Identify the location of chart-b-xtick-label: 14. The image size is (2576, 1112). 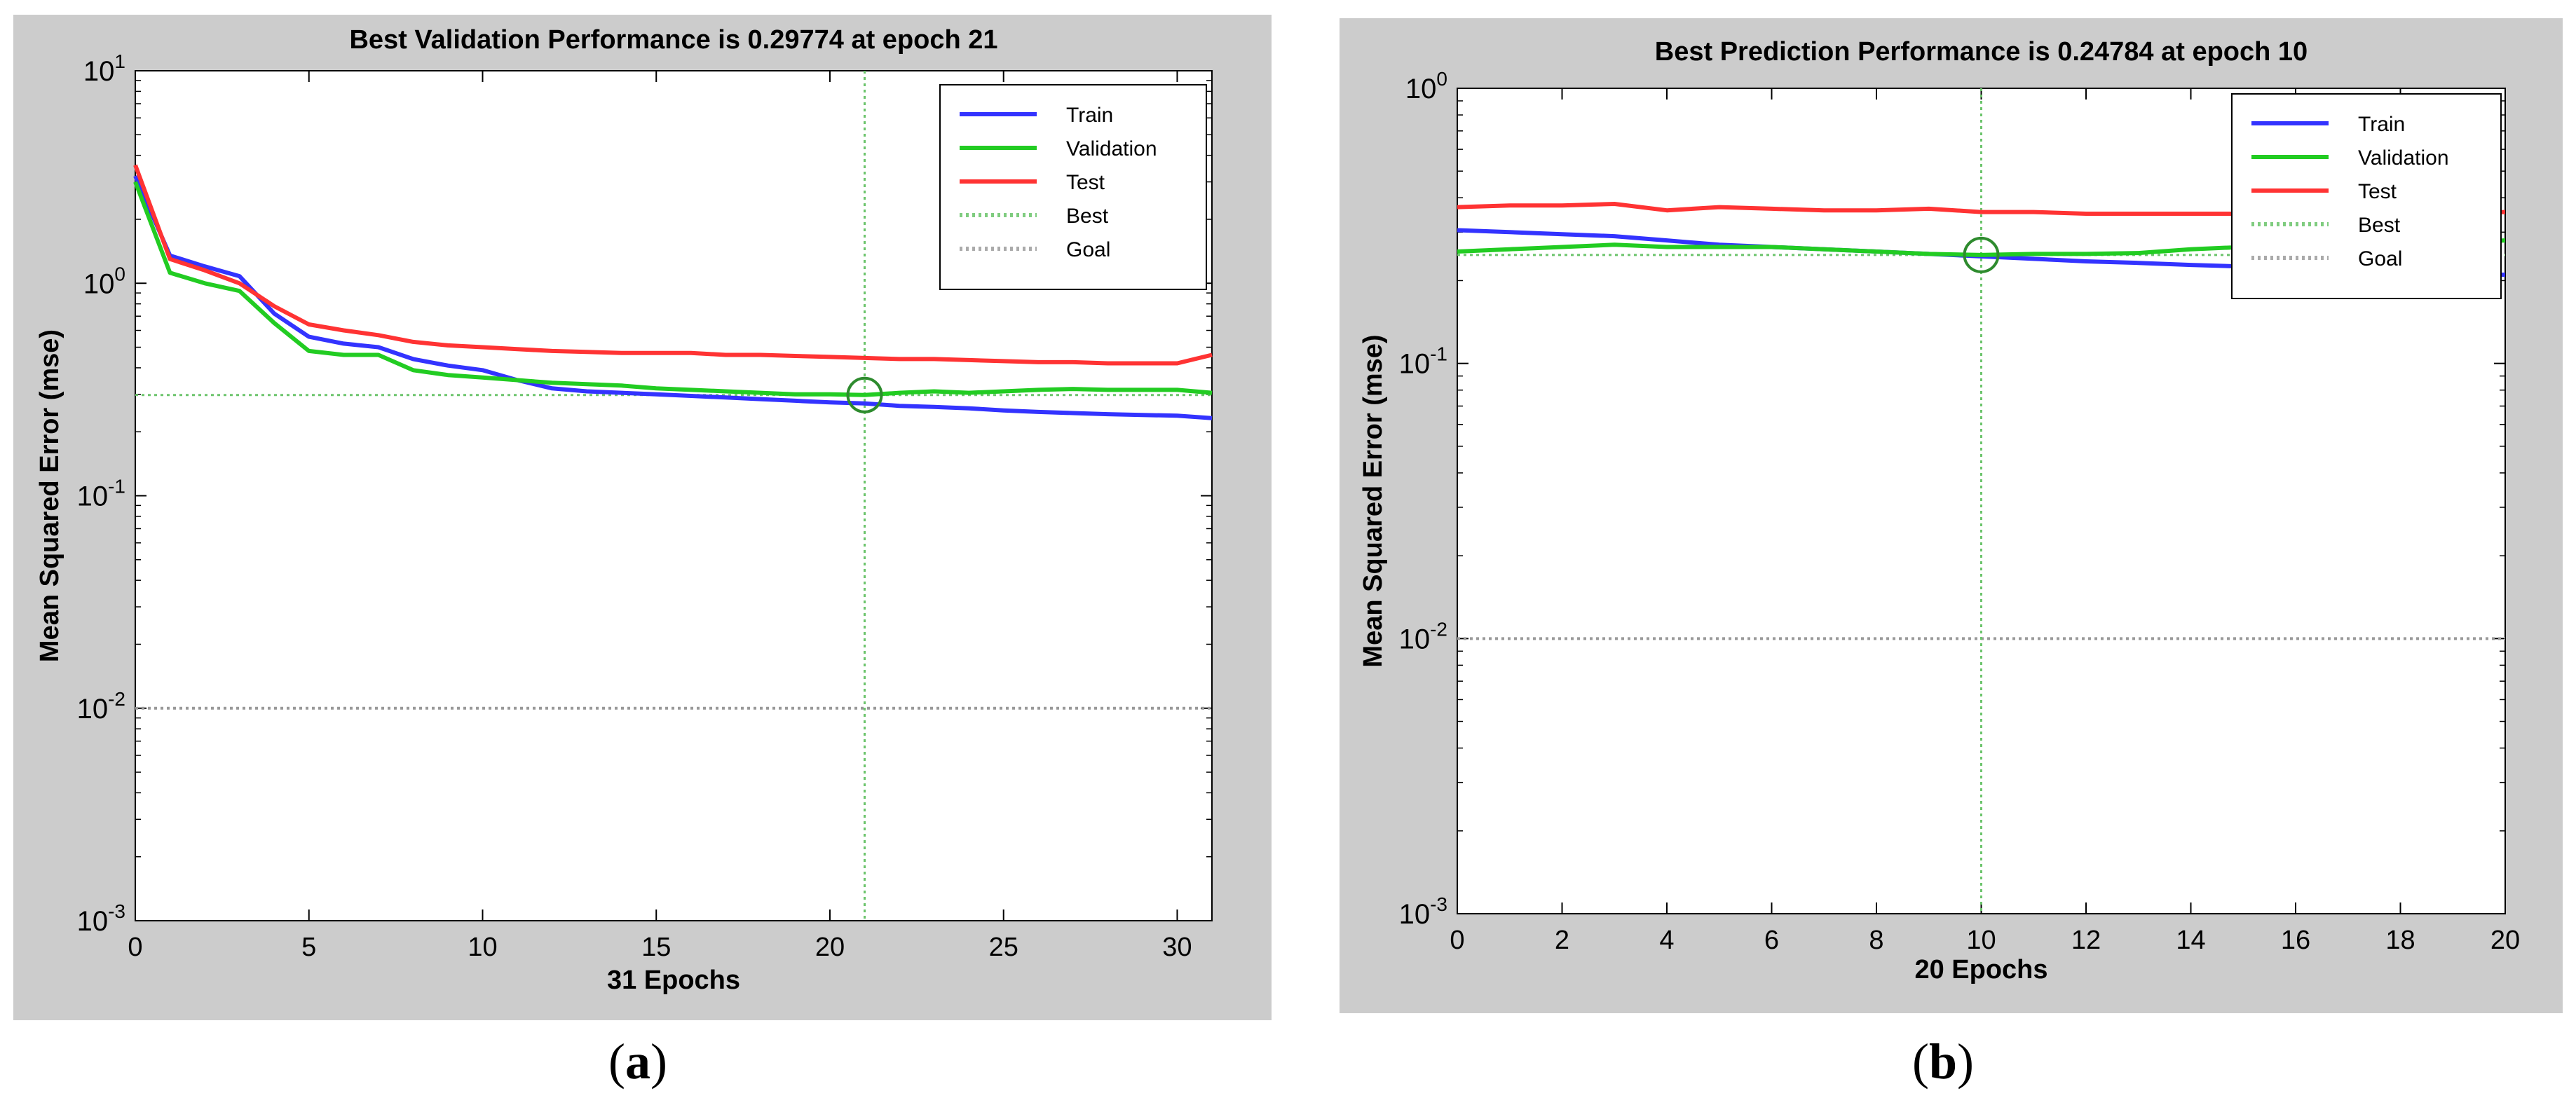
(2190, 940).